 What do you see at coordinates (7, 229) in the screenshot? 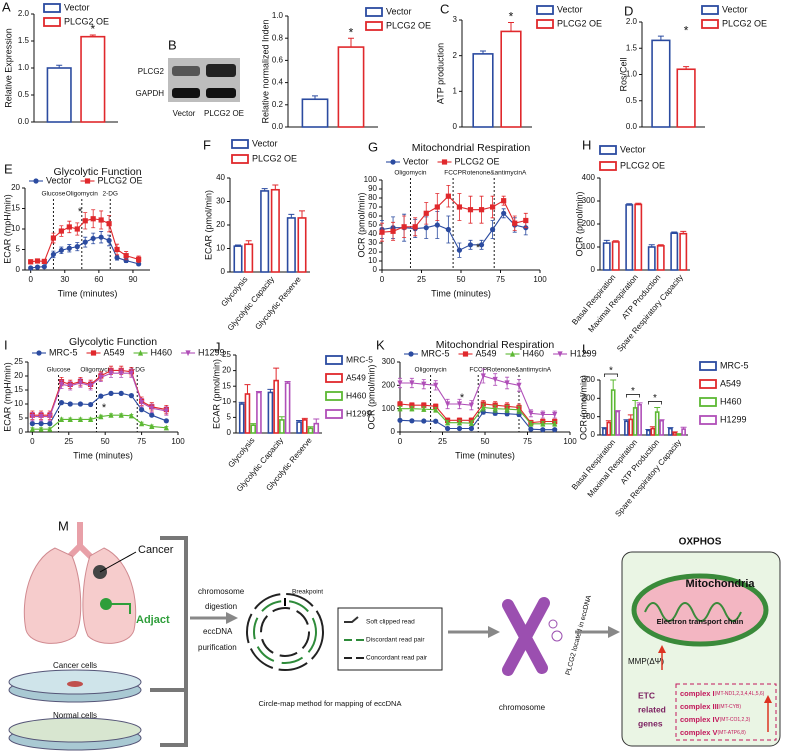
I see `y-axis-label: ECAR (mpH/min)` at bounding box center [7, 229].